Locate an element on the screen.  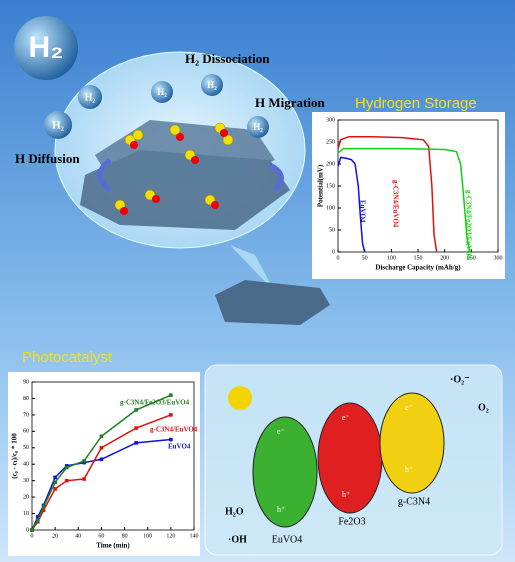
heading: Hydrogen Storage is located at coordinates (416, 103).